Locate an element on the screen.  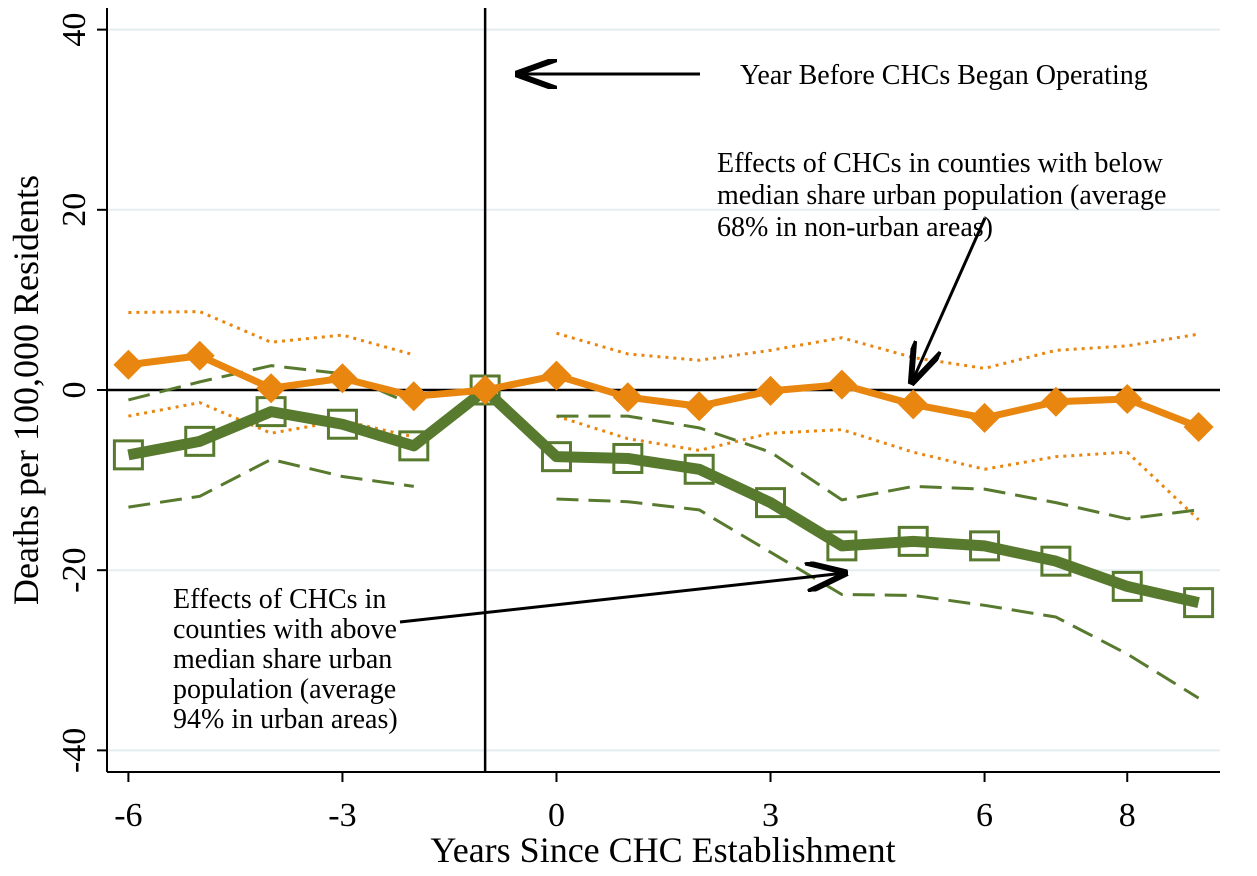
x-tick-label: 0 is located at coordinates (556, 815).